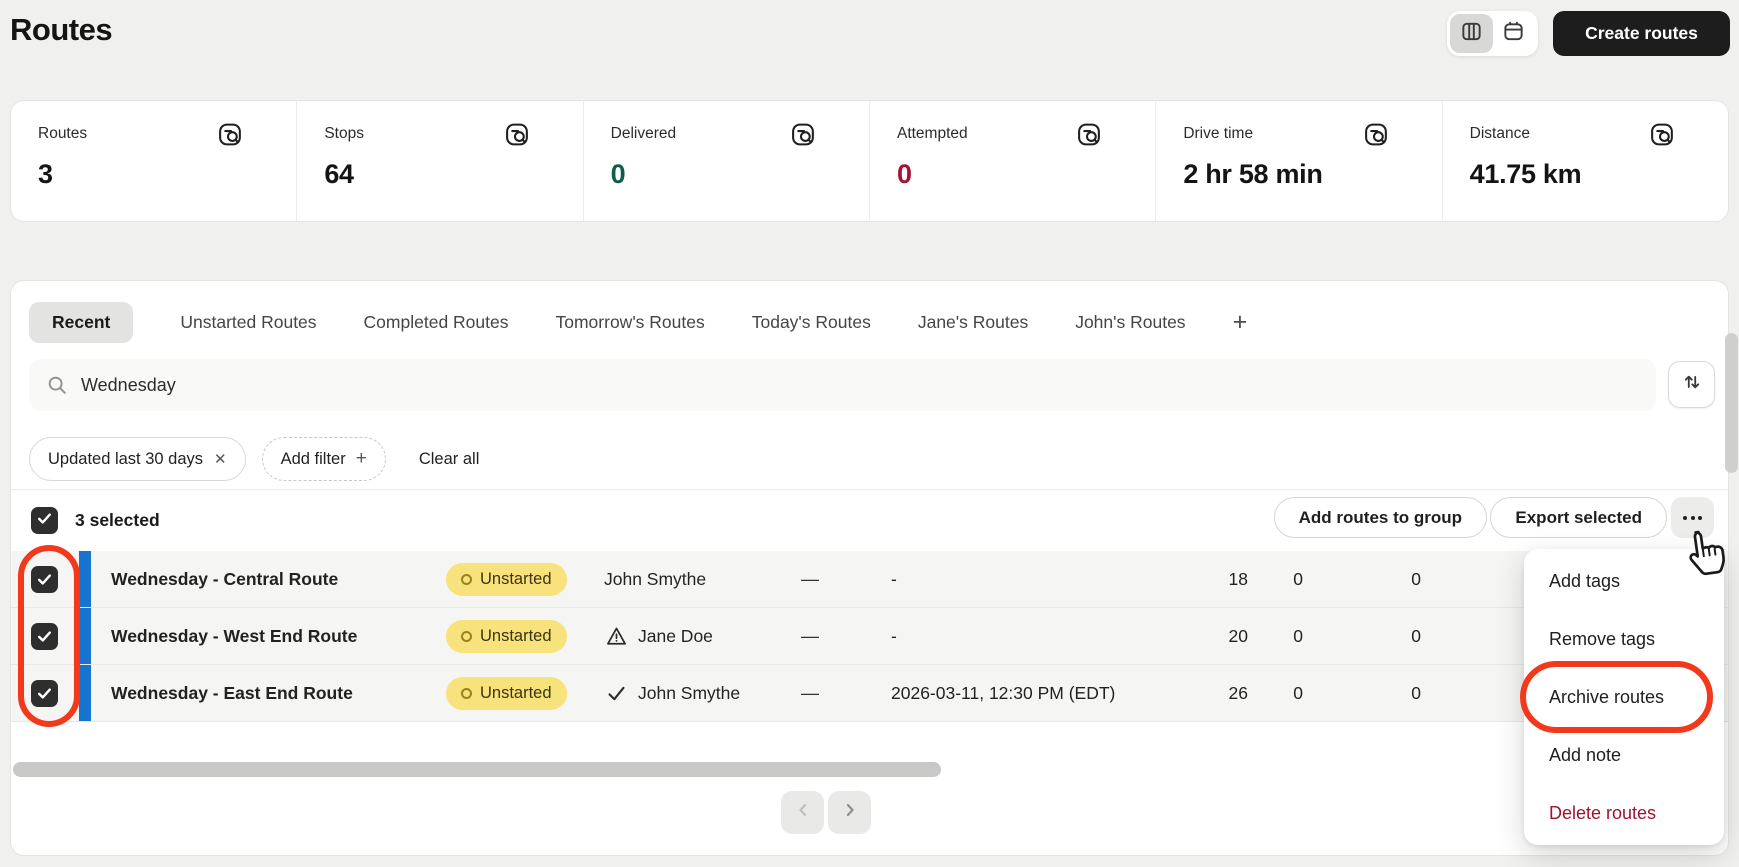 The width and height of the screenshot is (1739, 867). I want to click on tab-janes-routes: Jane's Routes, so click(973, 321).